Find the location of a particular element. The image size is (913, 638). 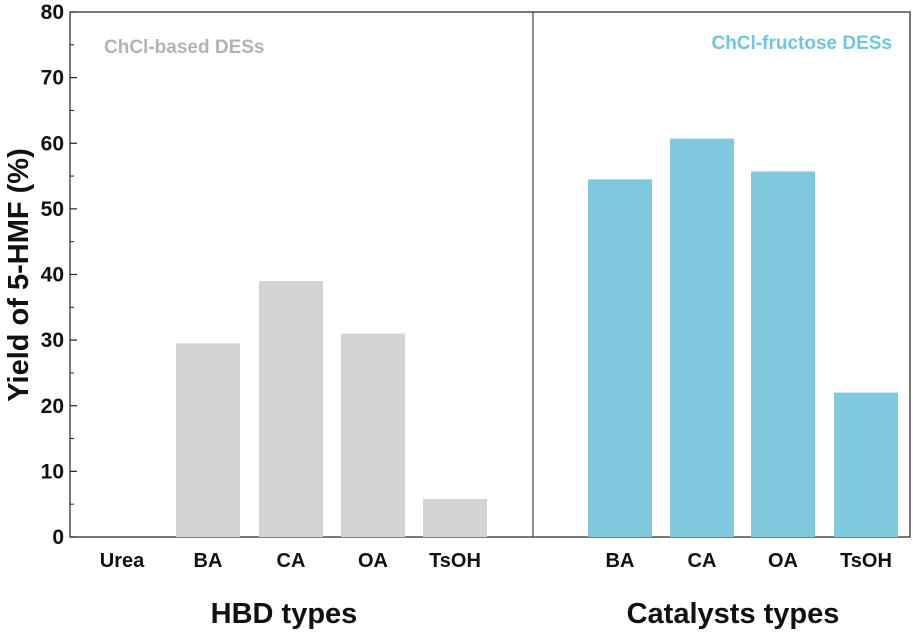

y-tick-label: 20 is located at coordinates (52, 406).